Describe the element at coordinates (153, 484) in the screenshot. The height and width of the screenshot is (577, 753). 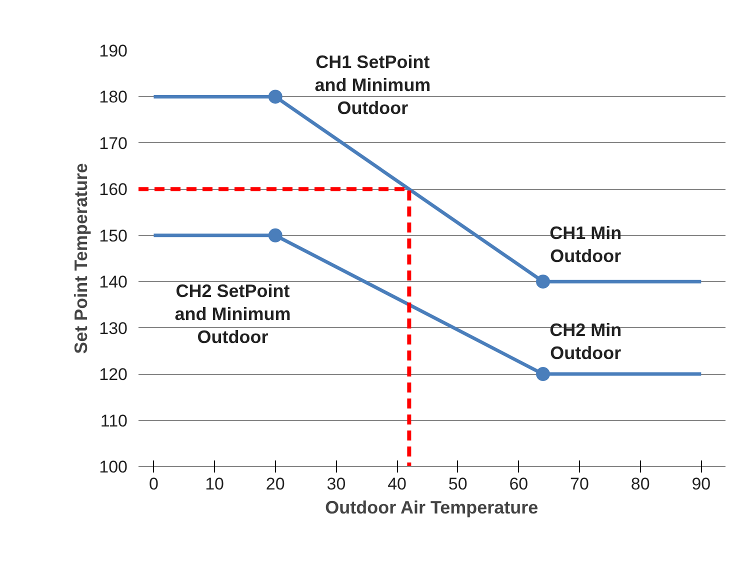
I see `x-tick-label: 0` at that location.